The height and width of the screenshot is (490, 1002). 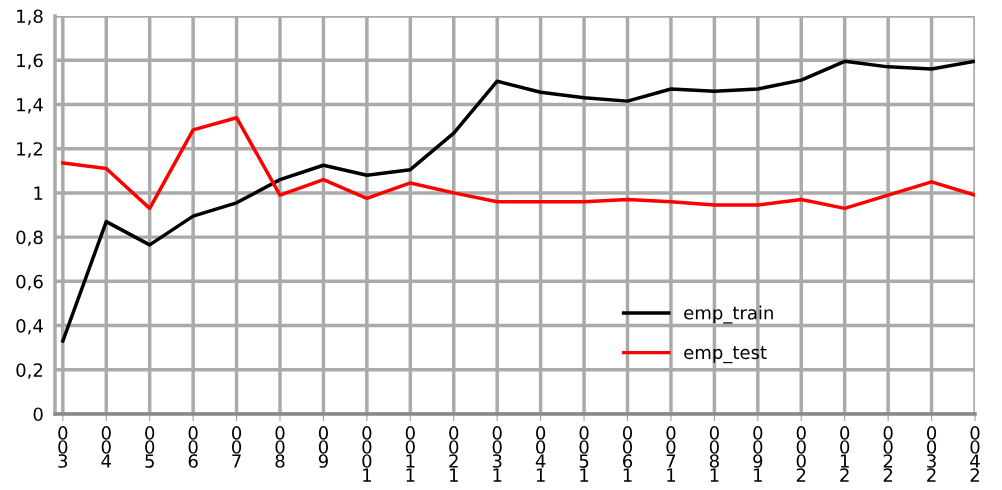 What do you see at coordinates (106, 447) in the screenshot?
I see `x-tick-label: 004` at bounding box center [106, 447].